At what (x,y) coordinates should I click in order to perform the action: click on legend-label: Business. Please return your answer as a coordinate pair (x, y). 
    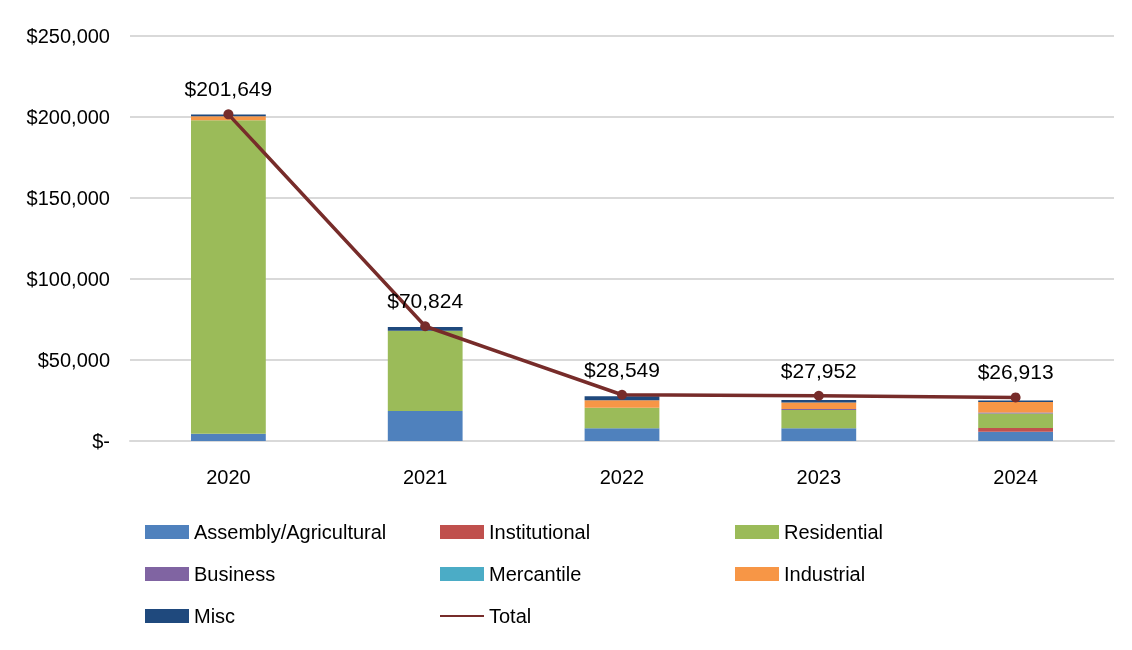
    Looking at the image, I should click on (235, 574).